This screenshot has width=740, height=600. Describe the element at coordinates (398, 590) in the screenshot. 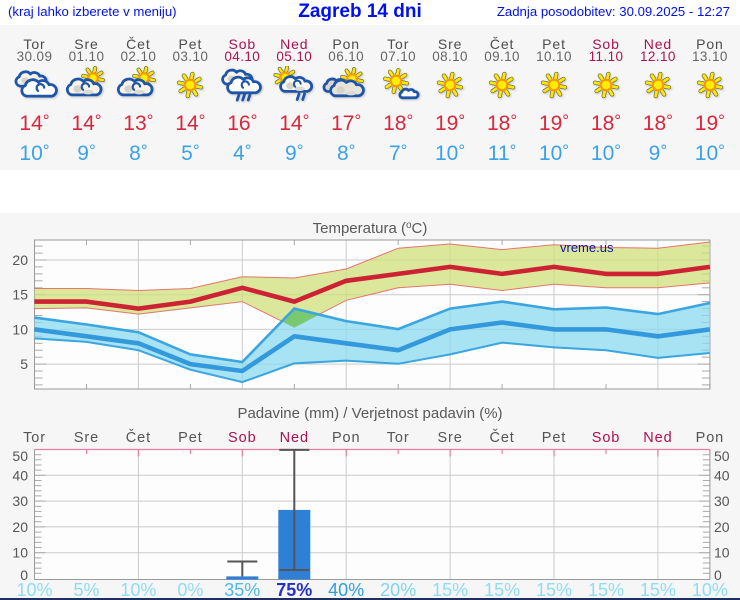

I see `svg-text: 20%` at that location.